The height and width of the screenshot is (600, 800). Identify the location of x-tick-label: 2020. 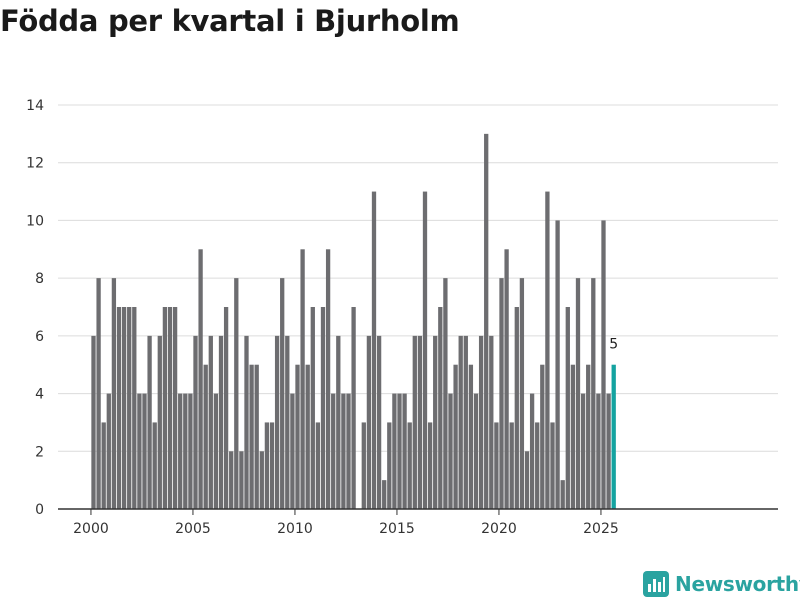
(499, 529).